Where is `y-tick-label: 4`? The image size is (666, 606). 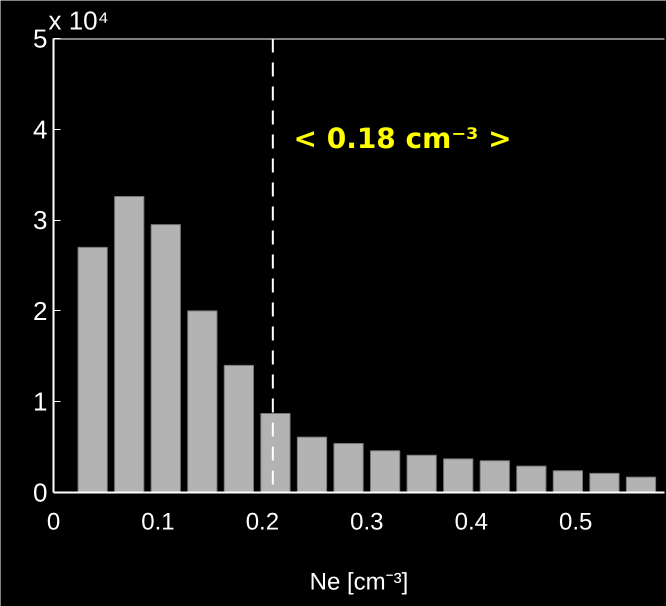 y-tick-label: 4 is located at coordinates (40, 129).